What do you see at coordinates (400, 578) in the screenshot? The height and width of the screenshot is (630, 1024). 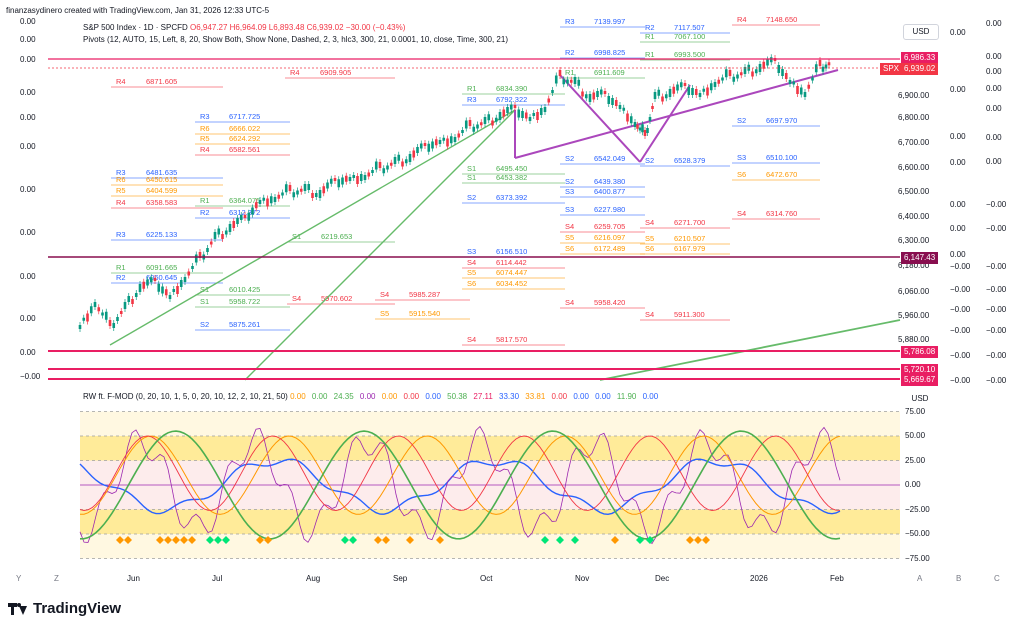 I see `time-axis-tick: Sep` at bounding box center [400, 578].